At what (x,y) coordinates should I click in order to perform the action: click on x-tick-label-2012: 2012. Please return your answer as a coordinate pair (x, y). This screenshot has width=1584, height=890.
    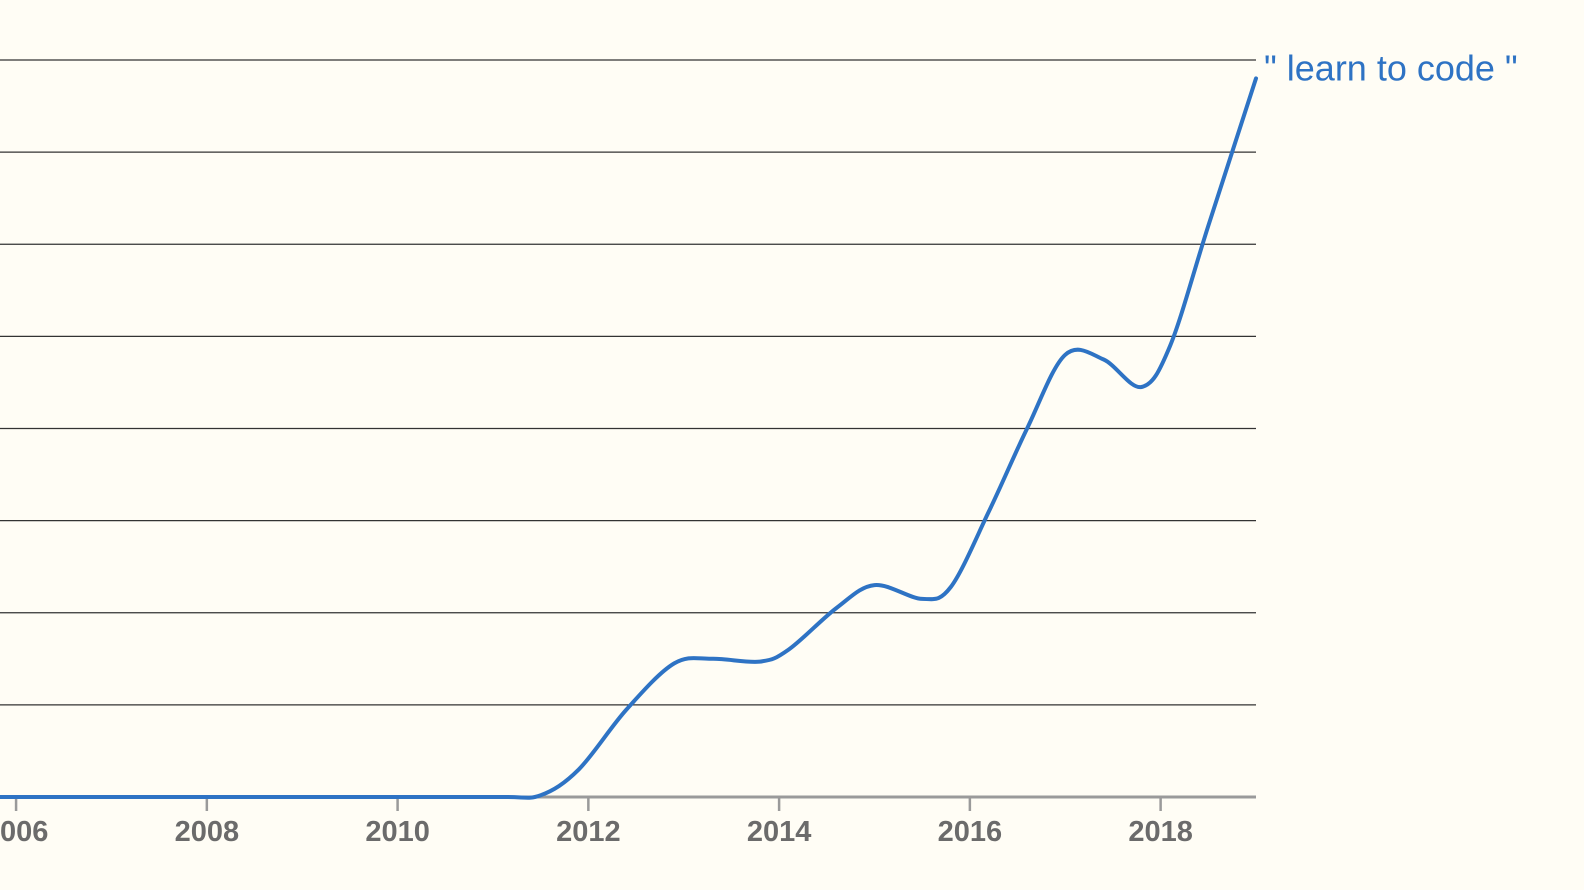
    Looking at the image, I should click on (588, 832).